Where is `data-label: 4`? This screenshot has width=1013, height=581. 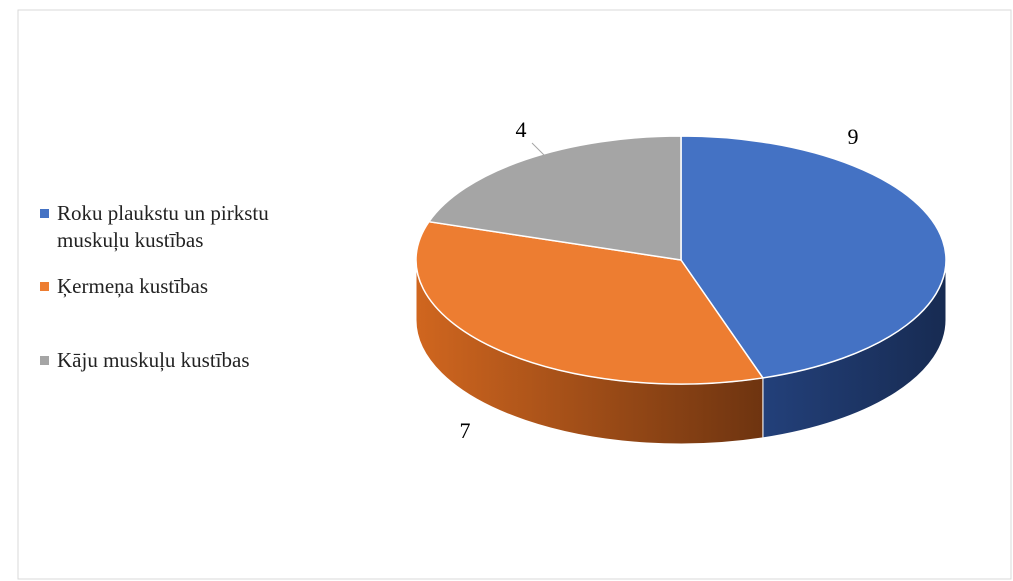 data-label: 4 is located at coordinates (521, 129).